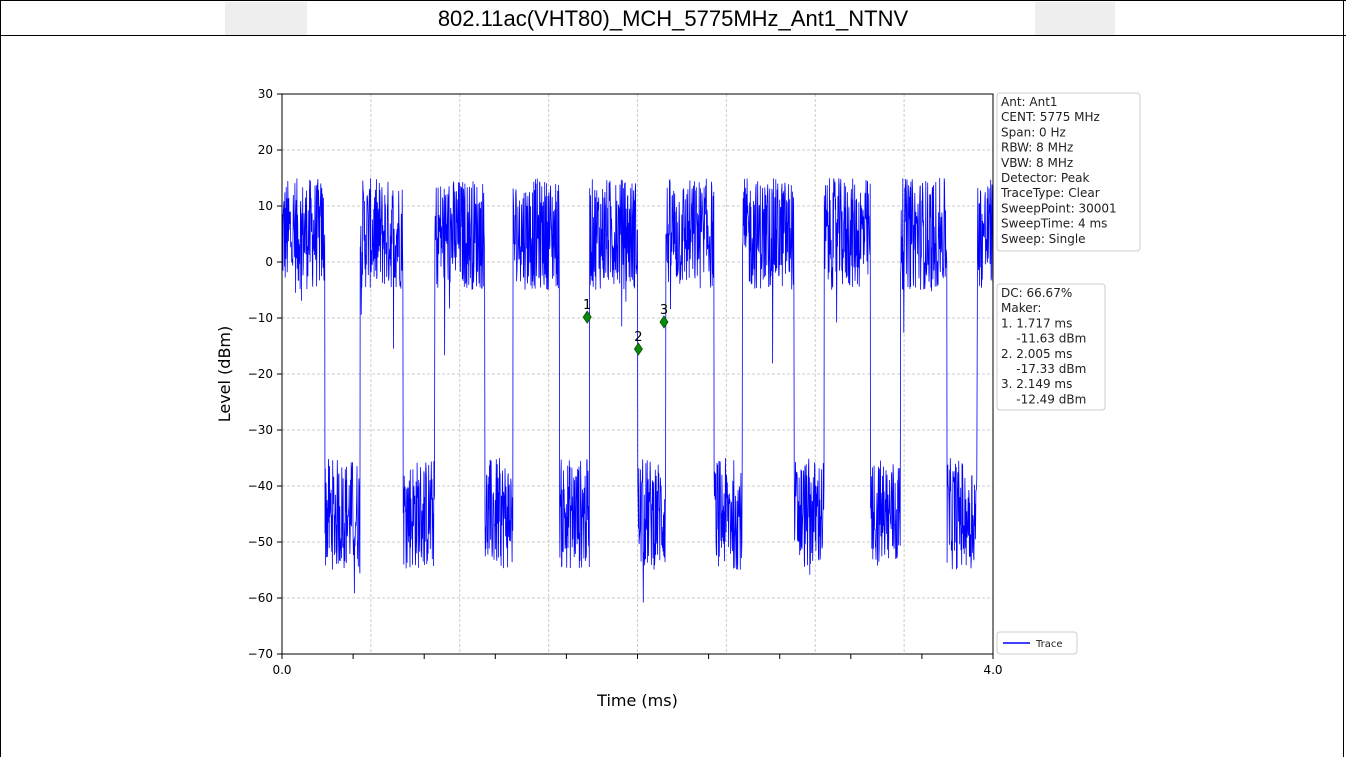  What do you see at coordinates (1021, 308) in the screenshot?
I see `marker-box-line: Maker:` at bounding box center [1021, 308].